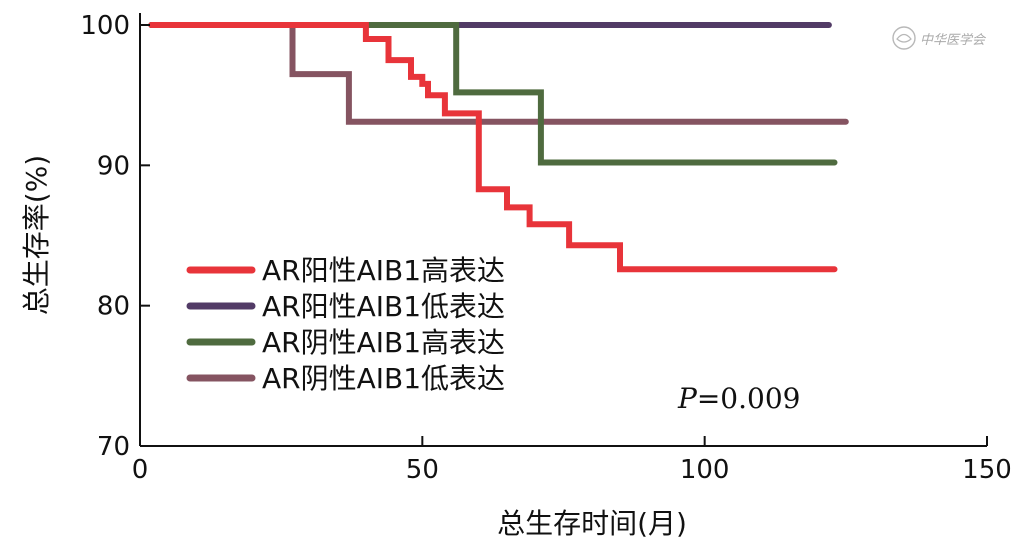 The image size is (1033, 550). Describe the element at coordinates (36, 235) in the screenshot. I see `y-axis-title: 总生存率(%)` at that location.